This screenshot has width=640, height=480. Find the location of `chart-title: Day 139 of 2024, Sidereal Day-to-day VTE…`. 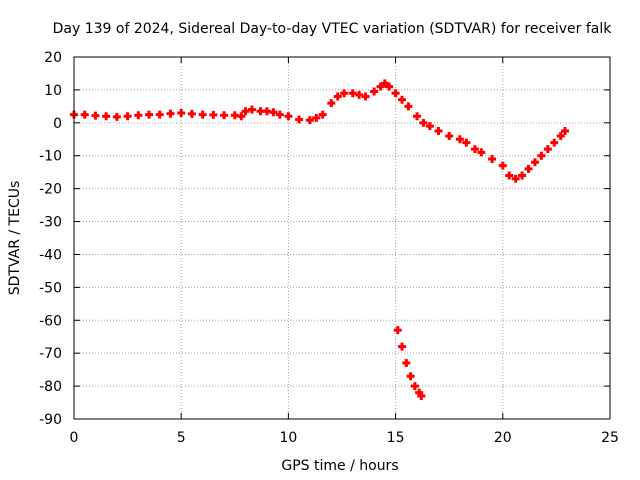

chart-title: Day 139 of 2024, Sidereal Day-to-day VTE… is located at coordinates (333, 29).